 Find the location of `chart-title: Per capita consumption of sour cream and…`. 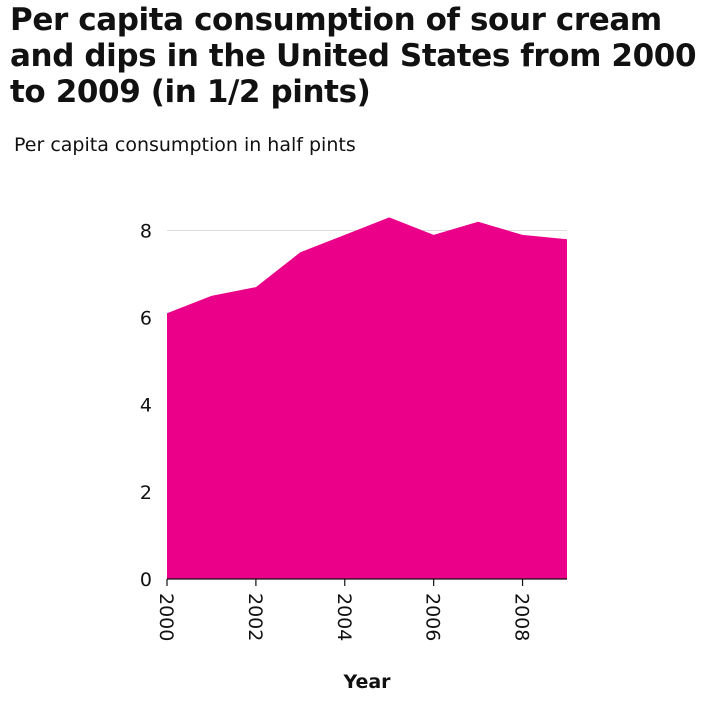

chart-title: Per capita consumption of sour cream and… is located at coordinates (353, 56).